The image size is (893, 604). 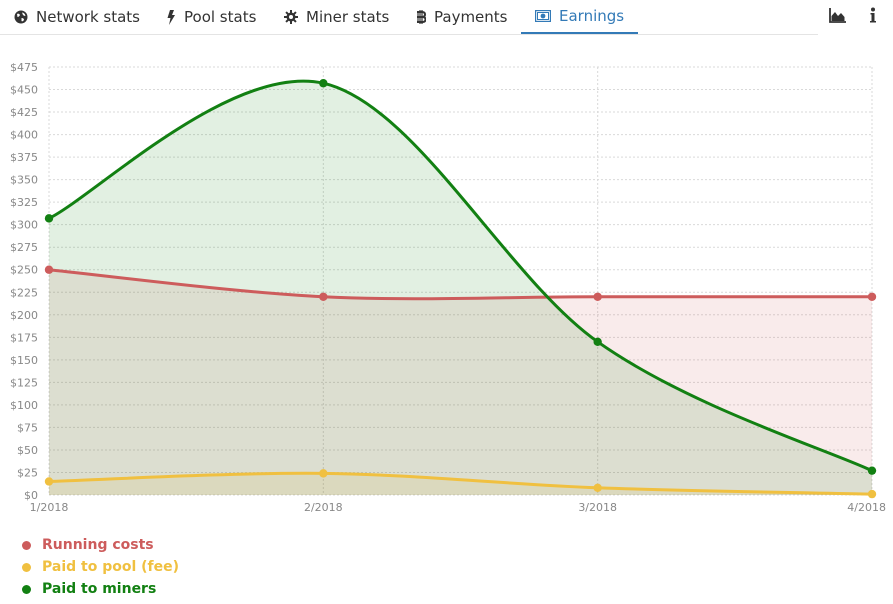 I want to click on tab-label: Payments, so click(x=471, y=17).